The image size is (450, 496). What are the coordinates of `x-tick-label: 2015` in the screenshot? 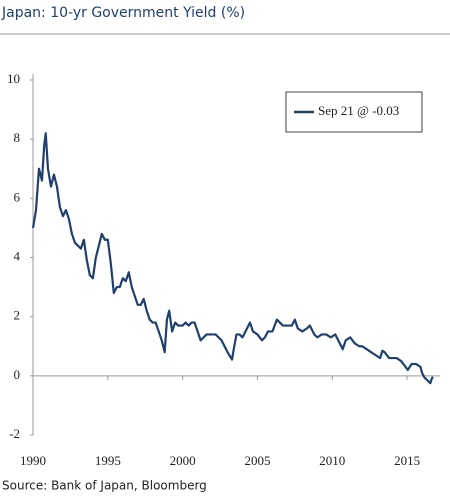 It's located at (407, 460).